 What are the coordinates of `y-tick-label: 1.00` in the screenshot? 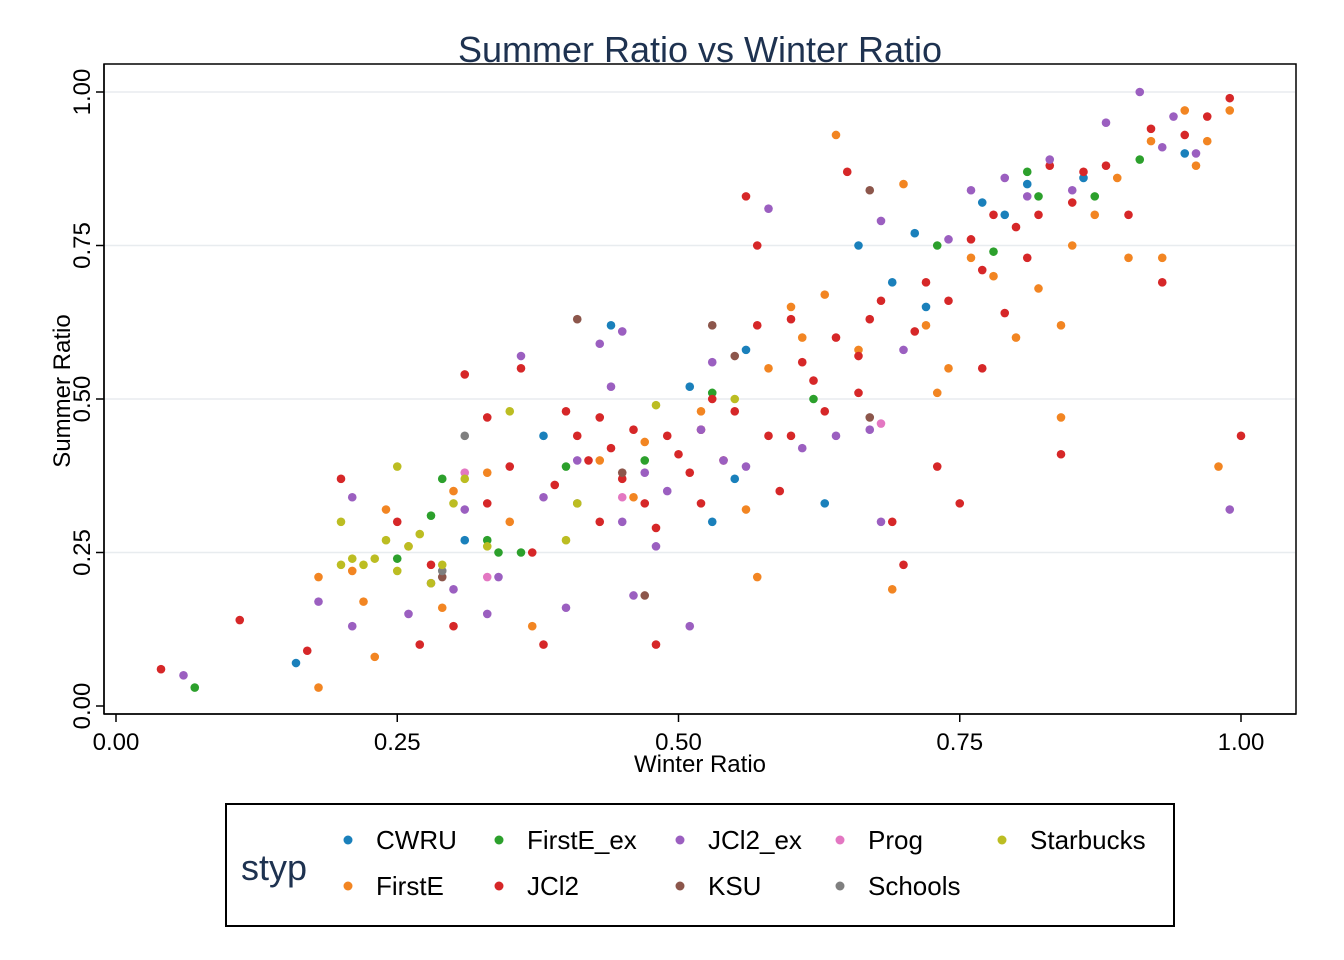 It's located at (82, 92).